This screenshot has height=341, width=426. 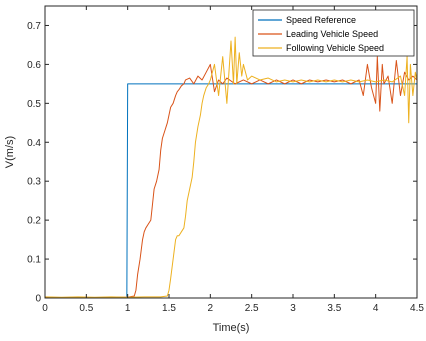 I want to click on x-tick-label: 3, so click(x=293, y=308).